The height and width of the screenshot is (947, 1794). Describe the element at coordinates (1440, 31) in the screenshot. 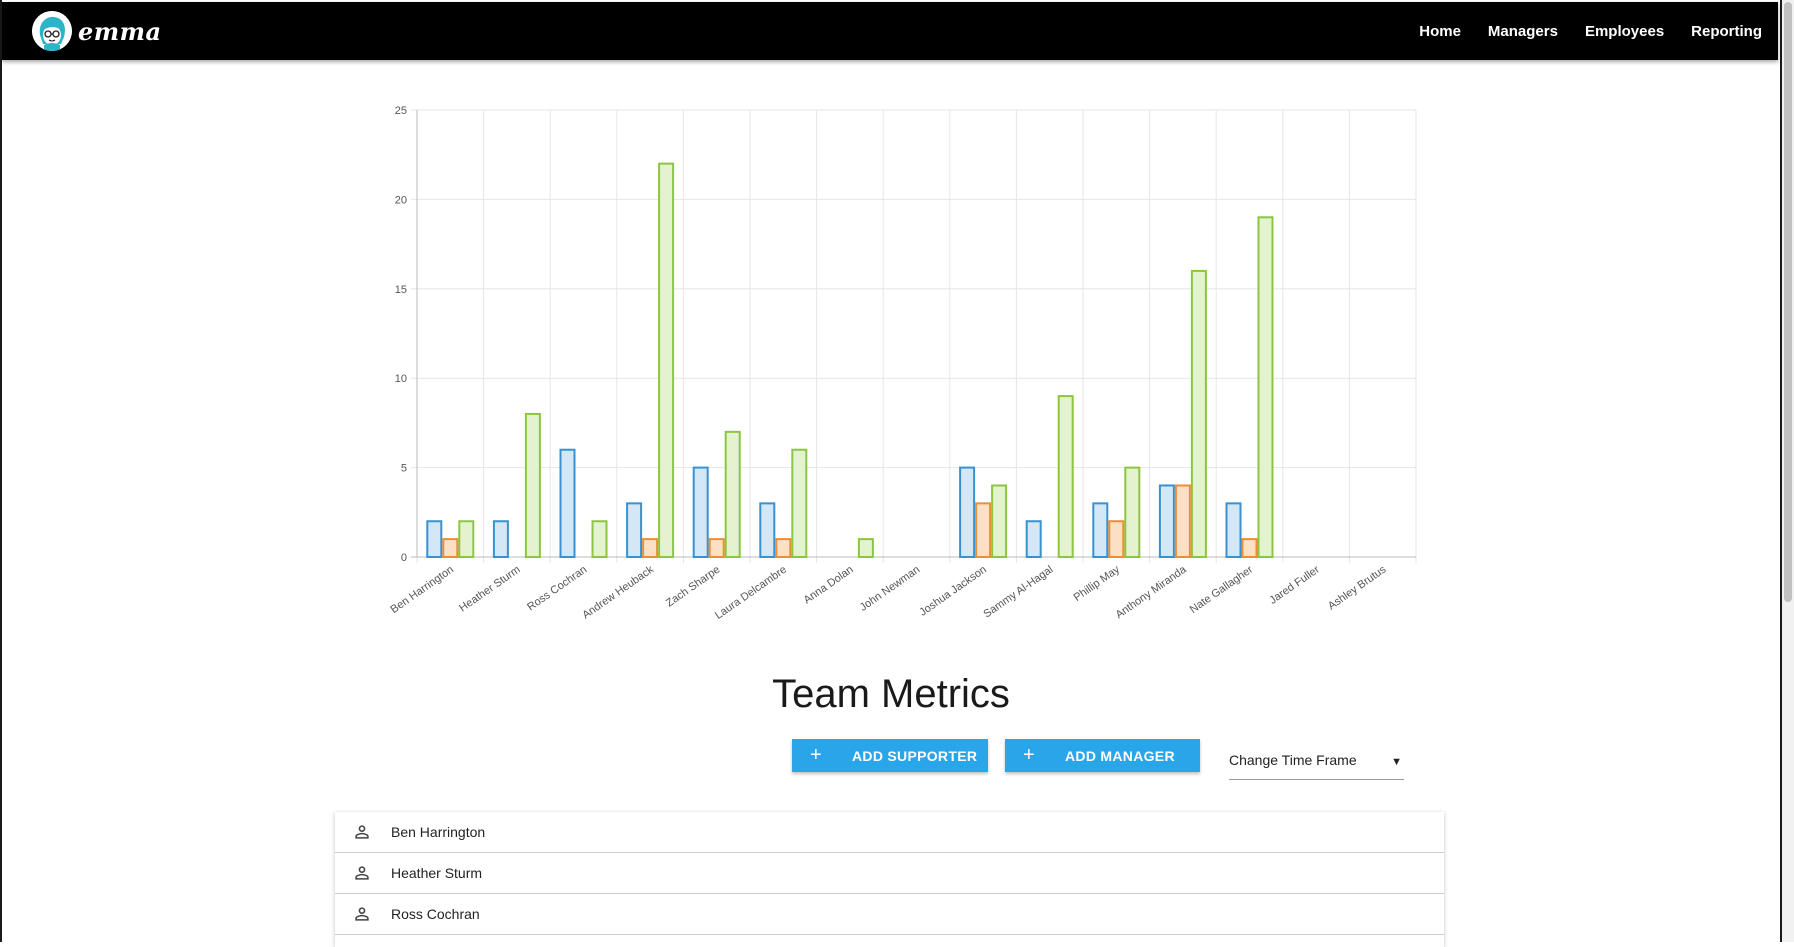

I see `nav-home: Home` at that location.